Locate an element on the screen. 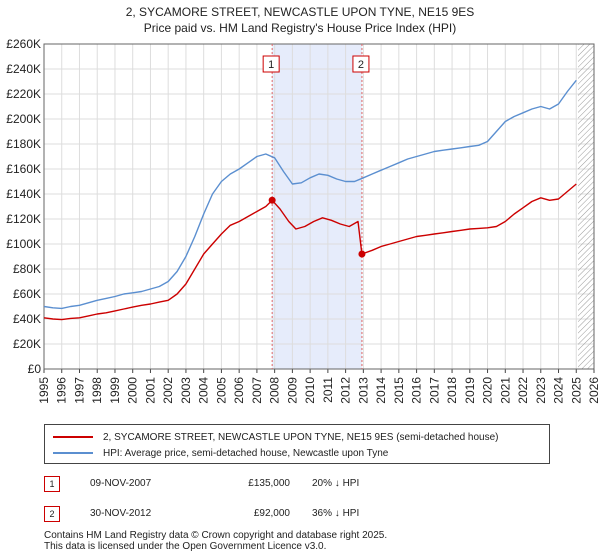 The width and height of the screenshot is (600, 560). sale-badge-label: 2 is located at coordinates (361, 65).